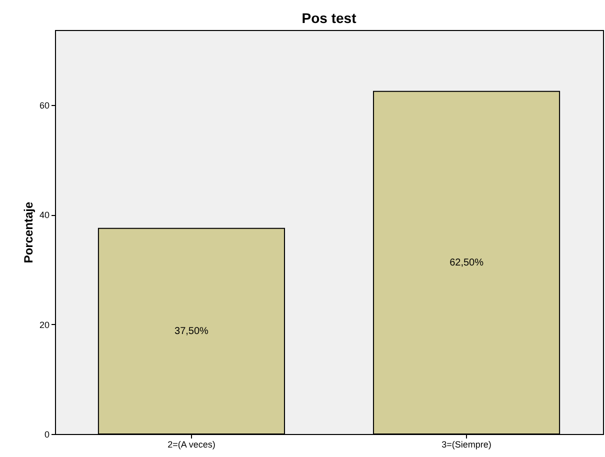  I want to click on data-label: 37,50%, so click(191, 332).